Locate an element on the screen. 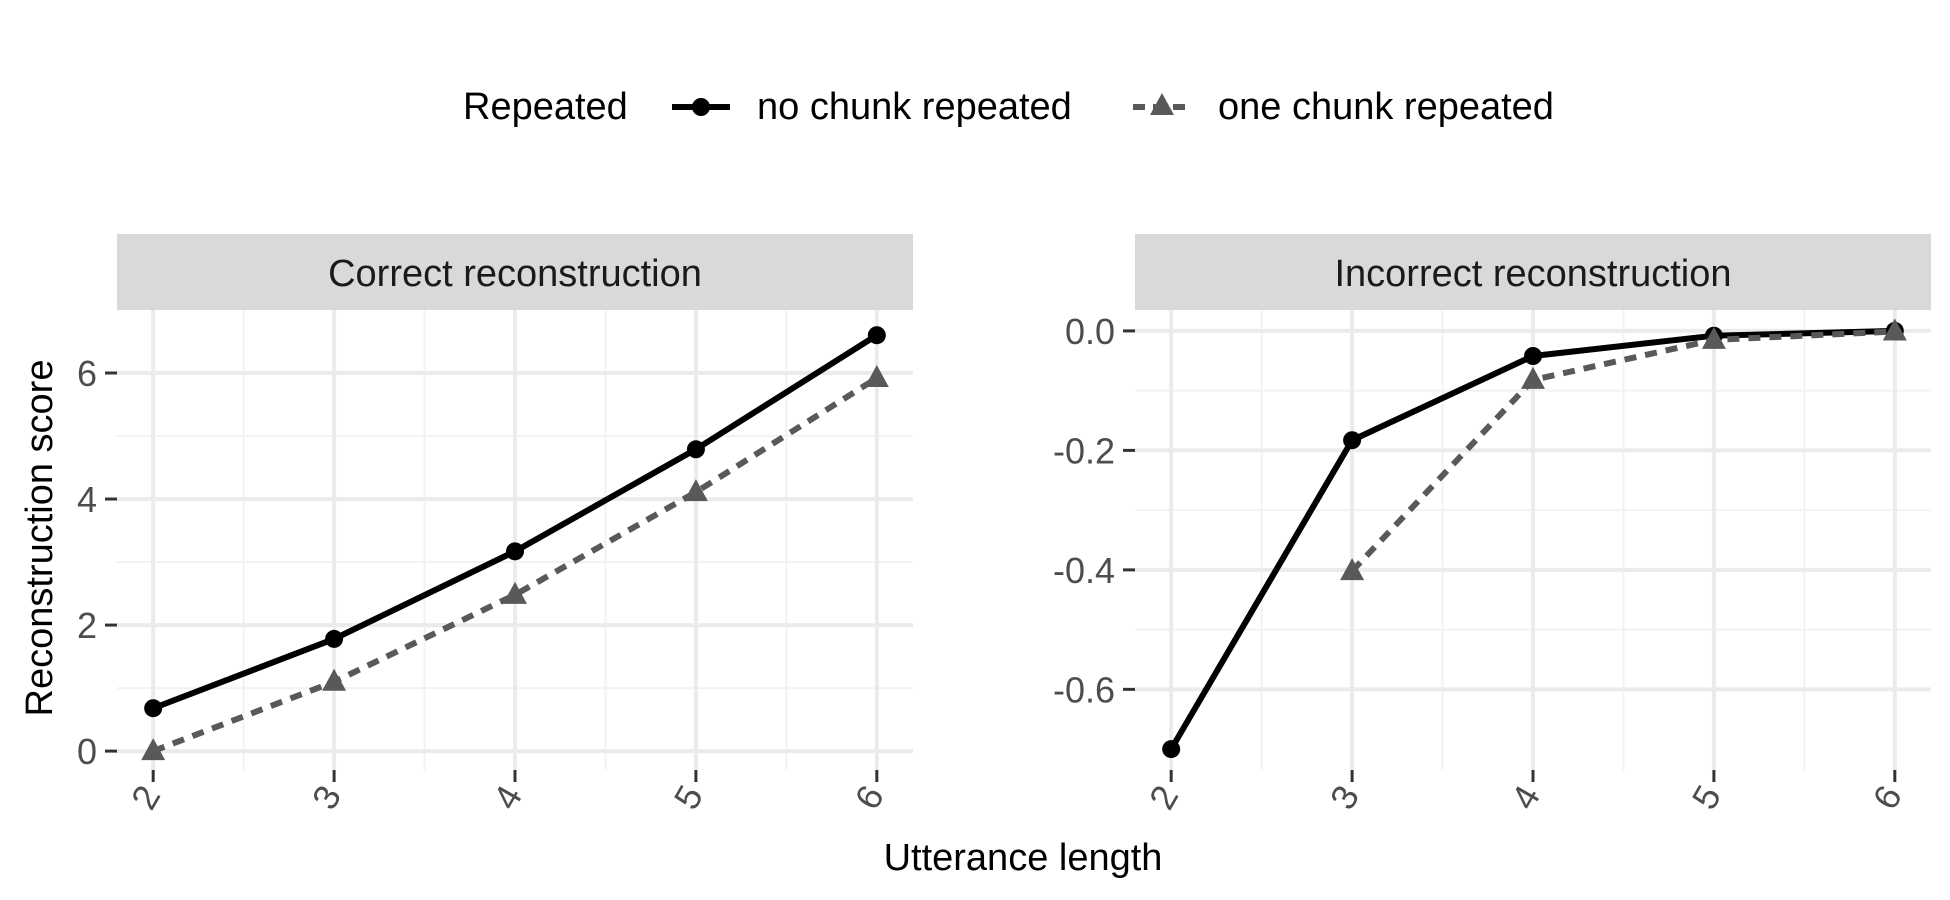 Image resolution: width=1950 pixels, height=900 pixels. x-axis-title: Utterance length is located at coordinates (1023, 858).